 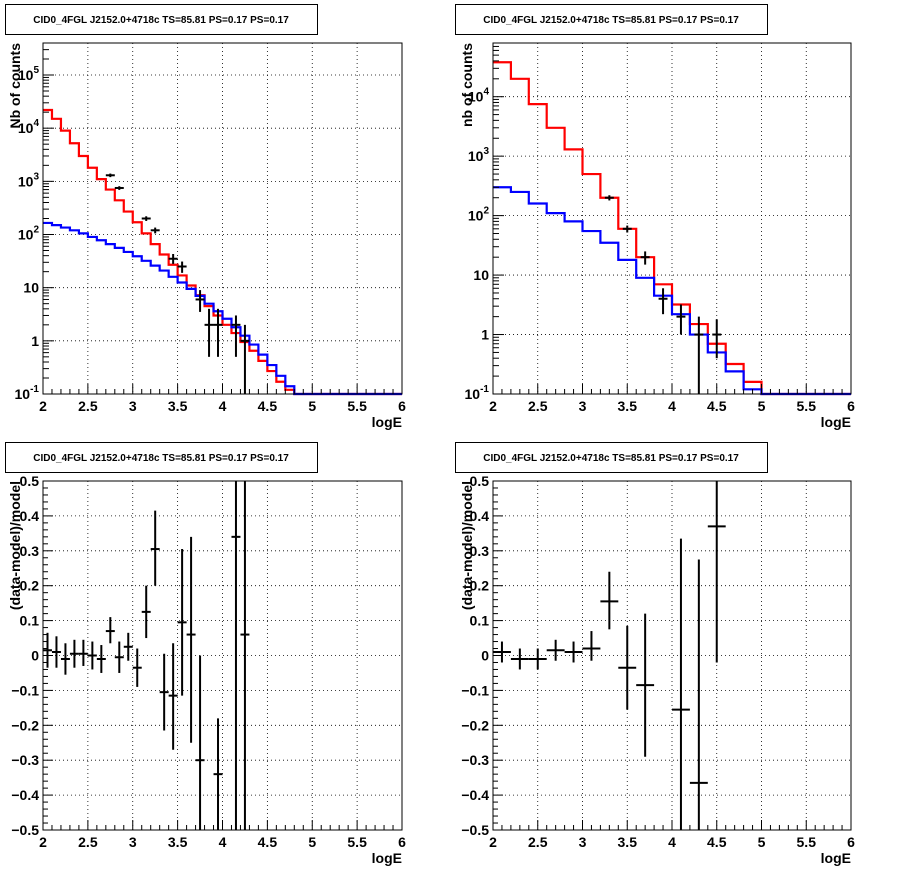 I want to click on y-tick-exponent: 2, so click(x=36, y=230).